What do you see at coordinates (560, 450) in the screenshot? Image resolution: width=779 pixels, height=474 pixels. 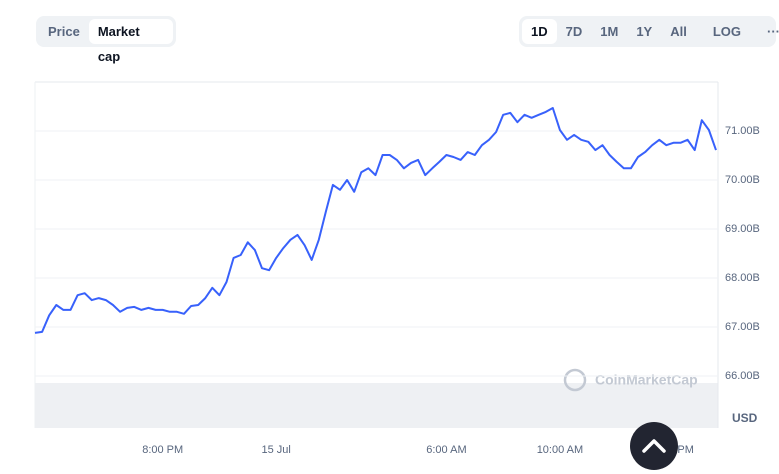 I see `x-tick-label: 10:00 AM` at bounding box center [560, 450].